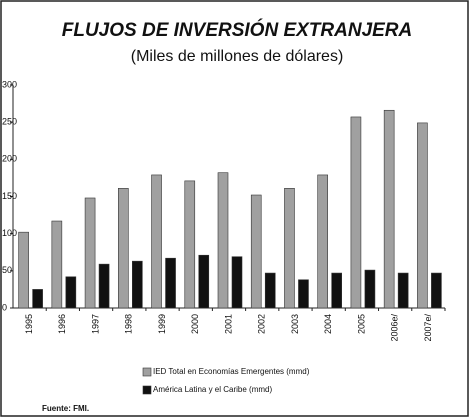 The height and width of the screenshot is (417, 469). I want to click on chart-title: FLUJOS DE INVERSIÓN EXTRANJERA, so click(237, 30).